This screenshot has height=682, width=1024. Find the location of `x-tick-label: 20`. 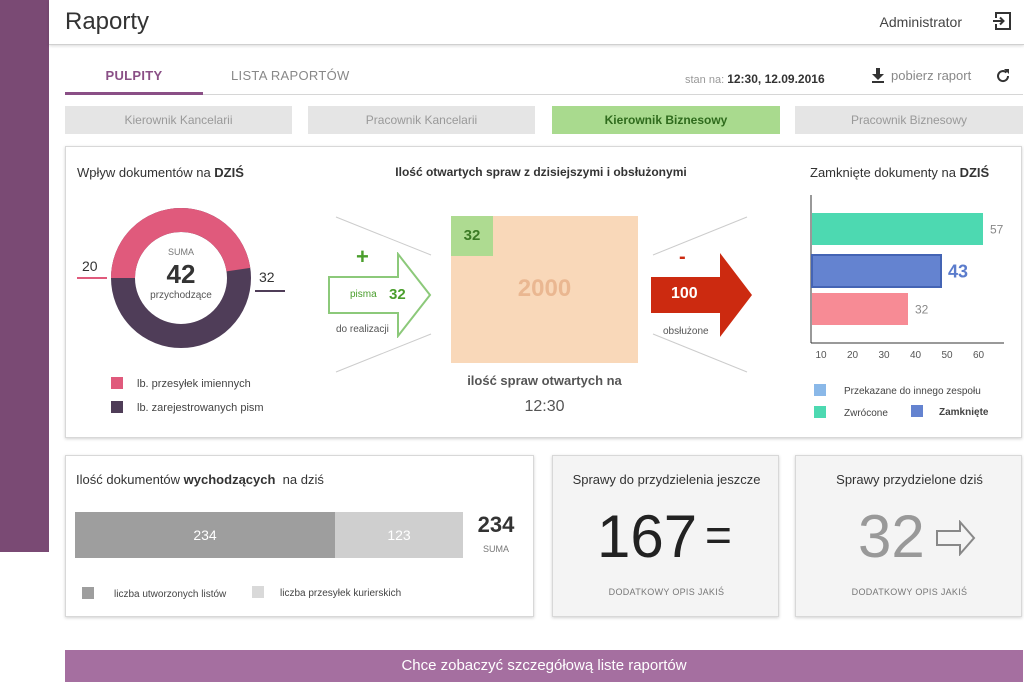

x-tick-label: 20 is located at coordinates (853, 355).